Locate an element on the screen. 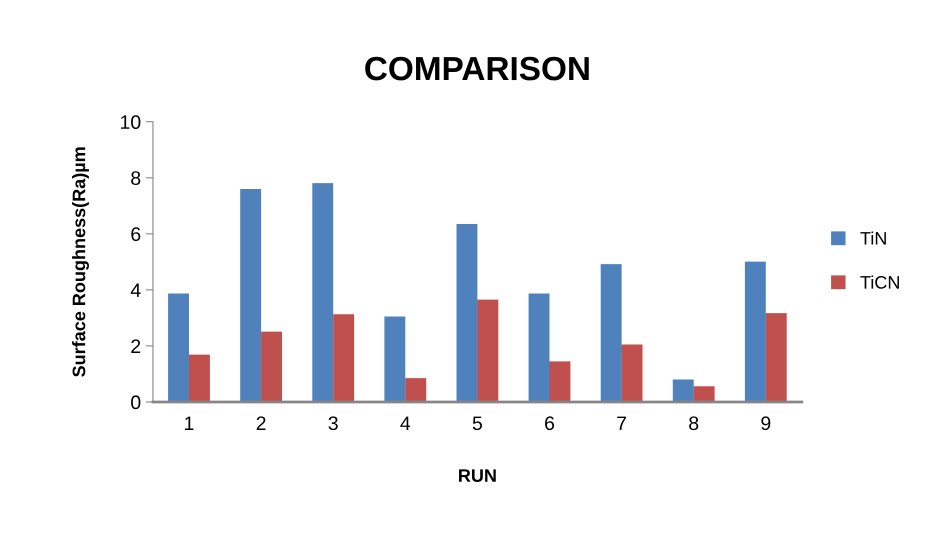 The height and width of the screenshot is (541, 927). legend-label: TiN is located at coordinates (873, 238).